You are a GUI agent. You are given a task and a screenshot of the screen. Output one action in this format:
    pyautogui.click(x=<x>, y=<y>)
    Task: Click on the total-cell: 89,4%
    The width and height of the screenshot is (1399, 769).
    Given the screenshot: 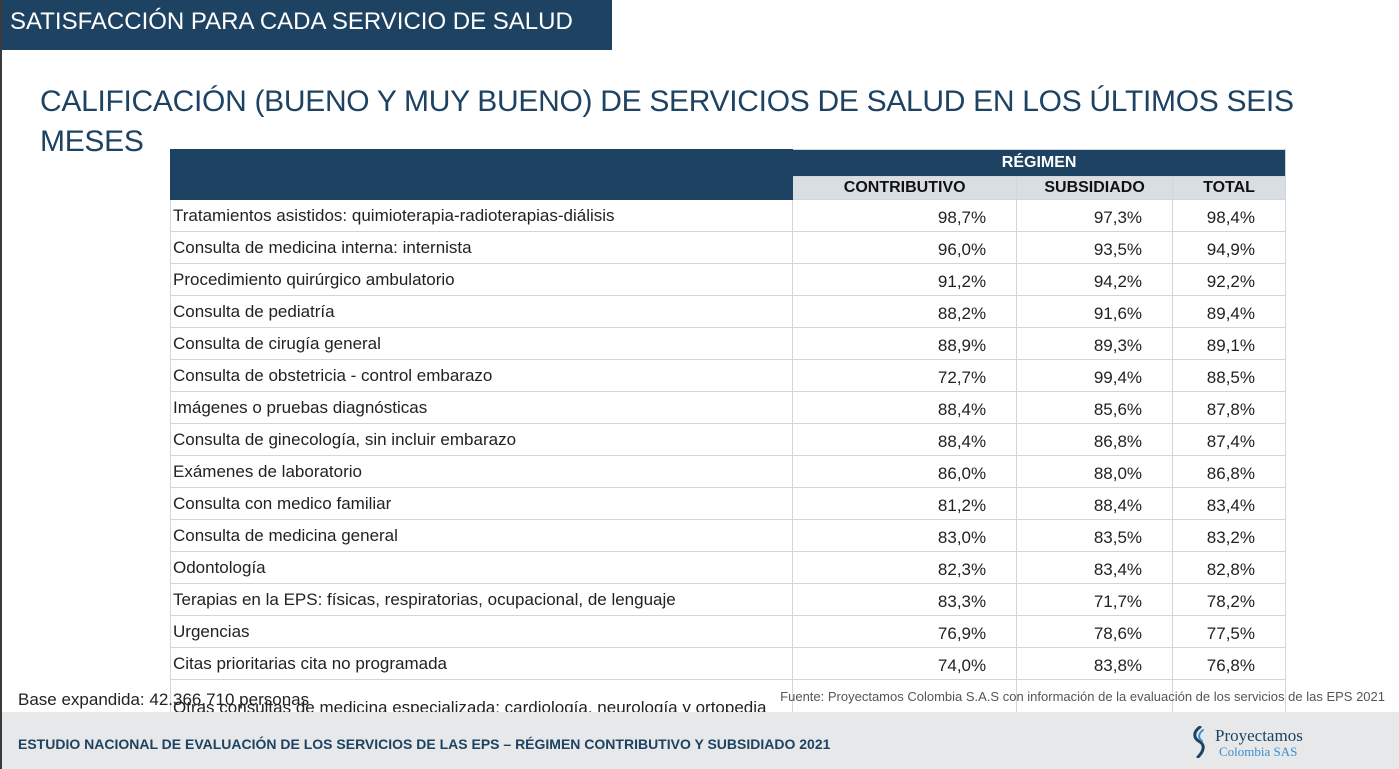 What is the action you would take?
    pyautogui.click(x=1229, y=311)
    